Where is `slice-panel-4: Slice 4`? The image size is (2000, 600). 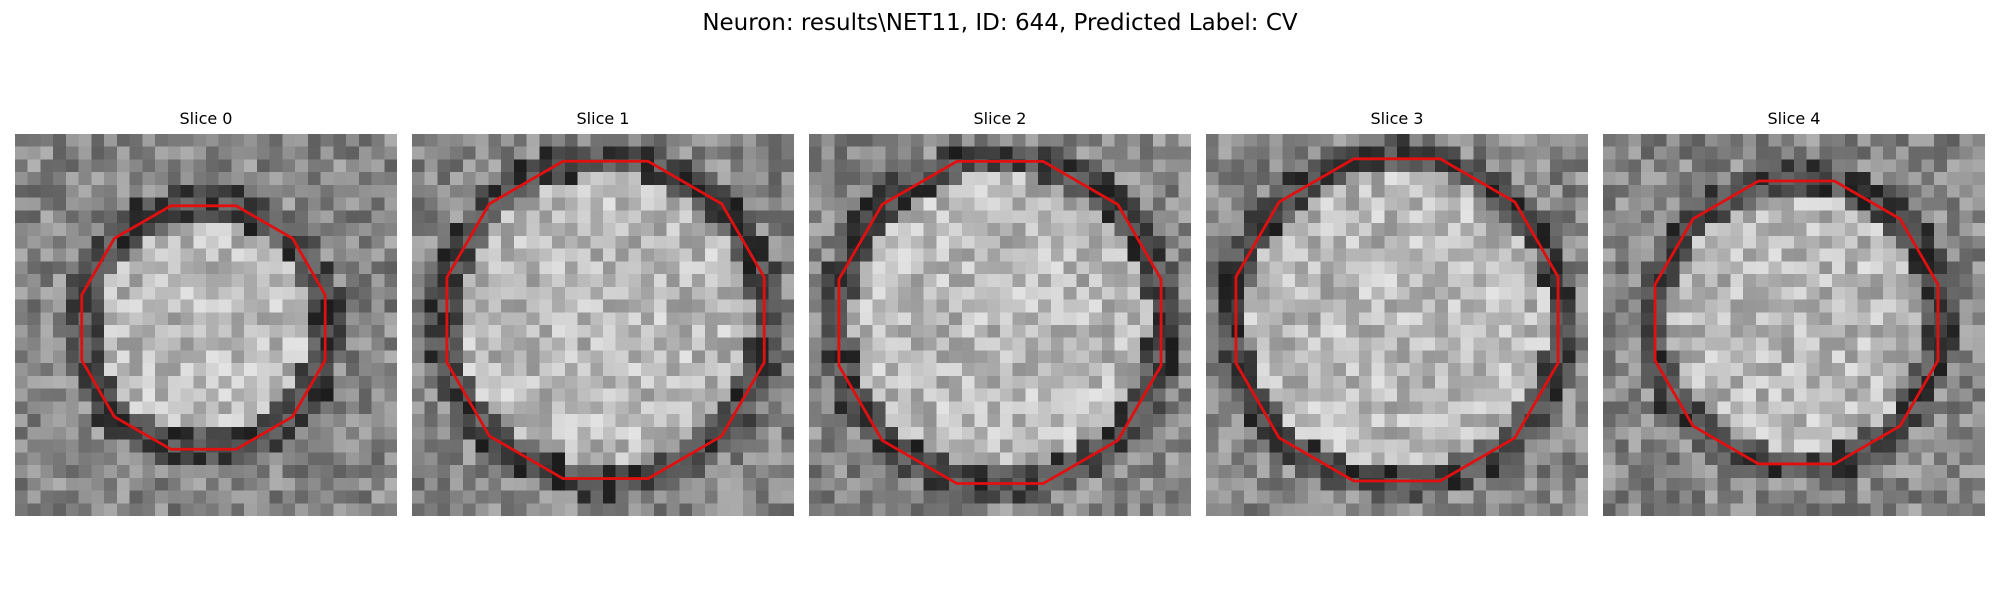
slice-panel-4: Slice 4 is located at coordinates (1794, 312).